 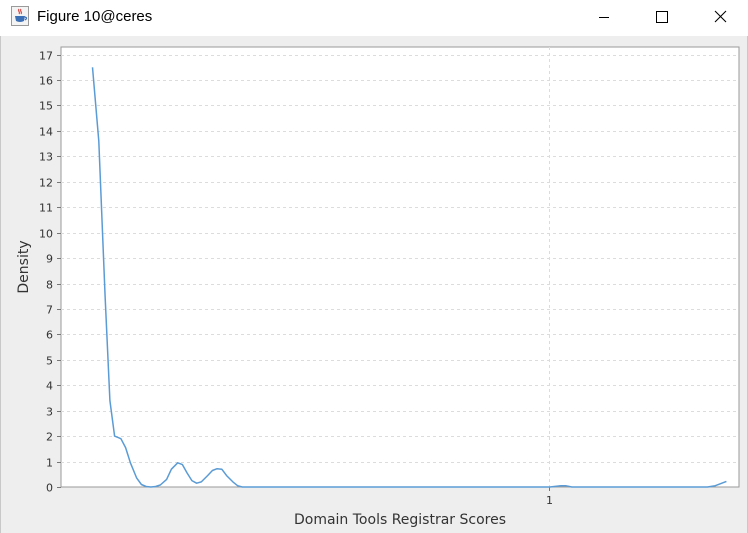 I want to click on y-tick-label: 5, so click(x=49, y=361).